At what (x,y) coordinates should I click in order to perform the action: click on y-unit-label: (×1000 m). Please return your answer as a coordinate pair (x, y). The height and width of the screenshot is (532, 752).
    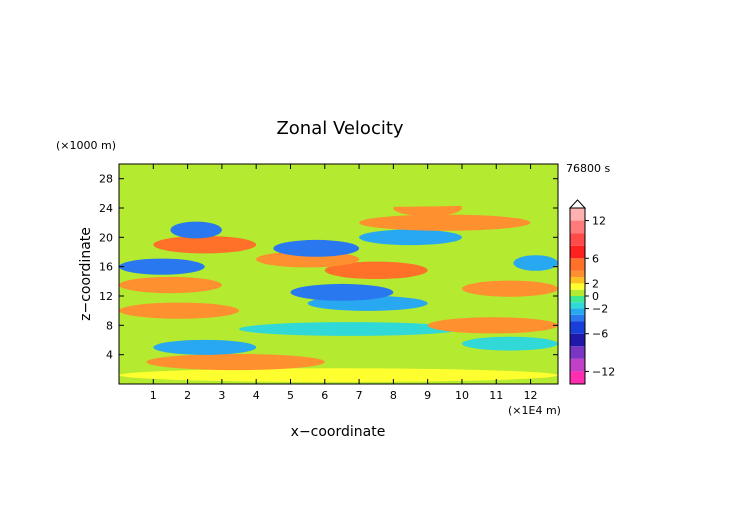
    Looking at the image, I should click on (86, 145).